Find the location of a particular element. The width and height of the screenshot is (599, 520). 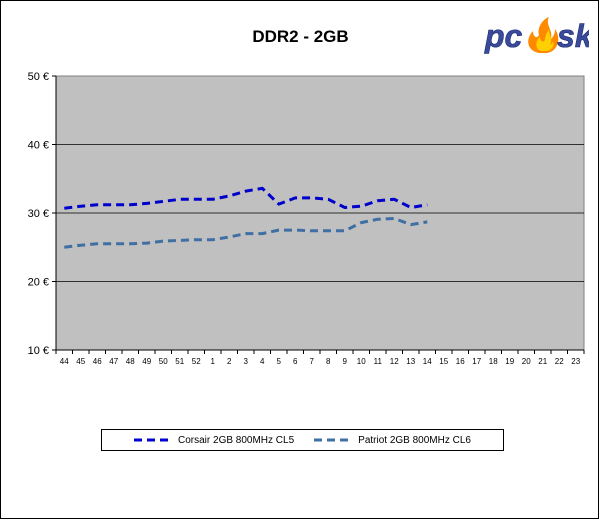

x-tick-label: 50 is located at coordinates (163, 361).